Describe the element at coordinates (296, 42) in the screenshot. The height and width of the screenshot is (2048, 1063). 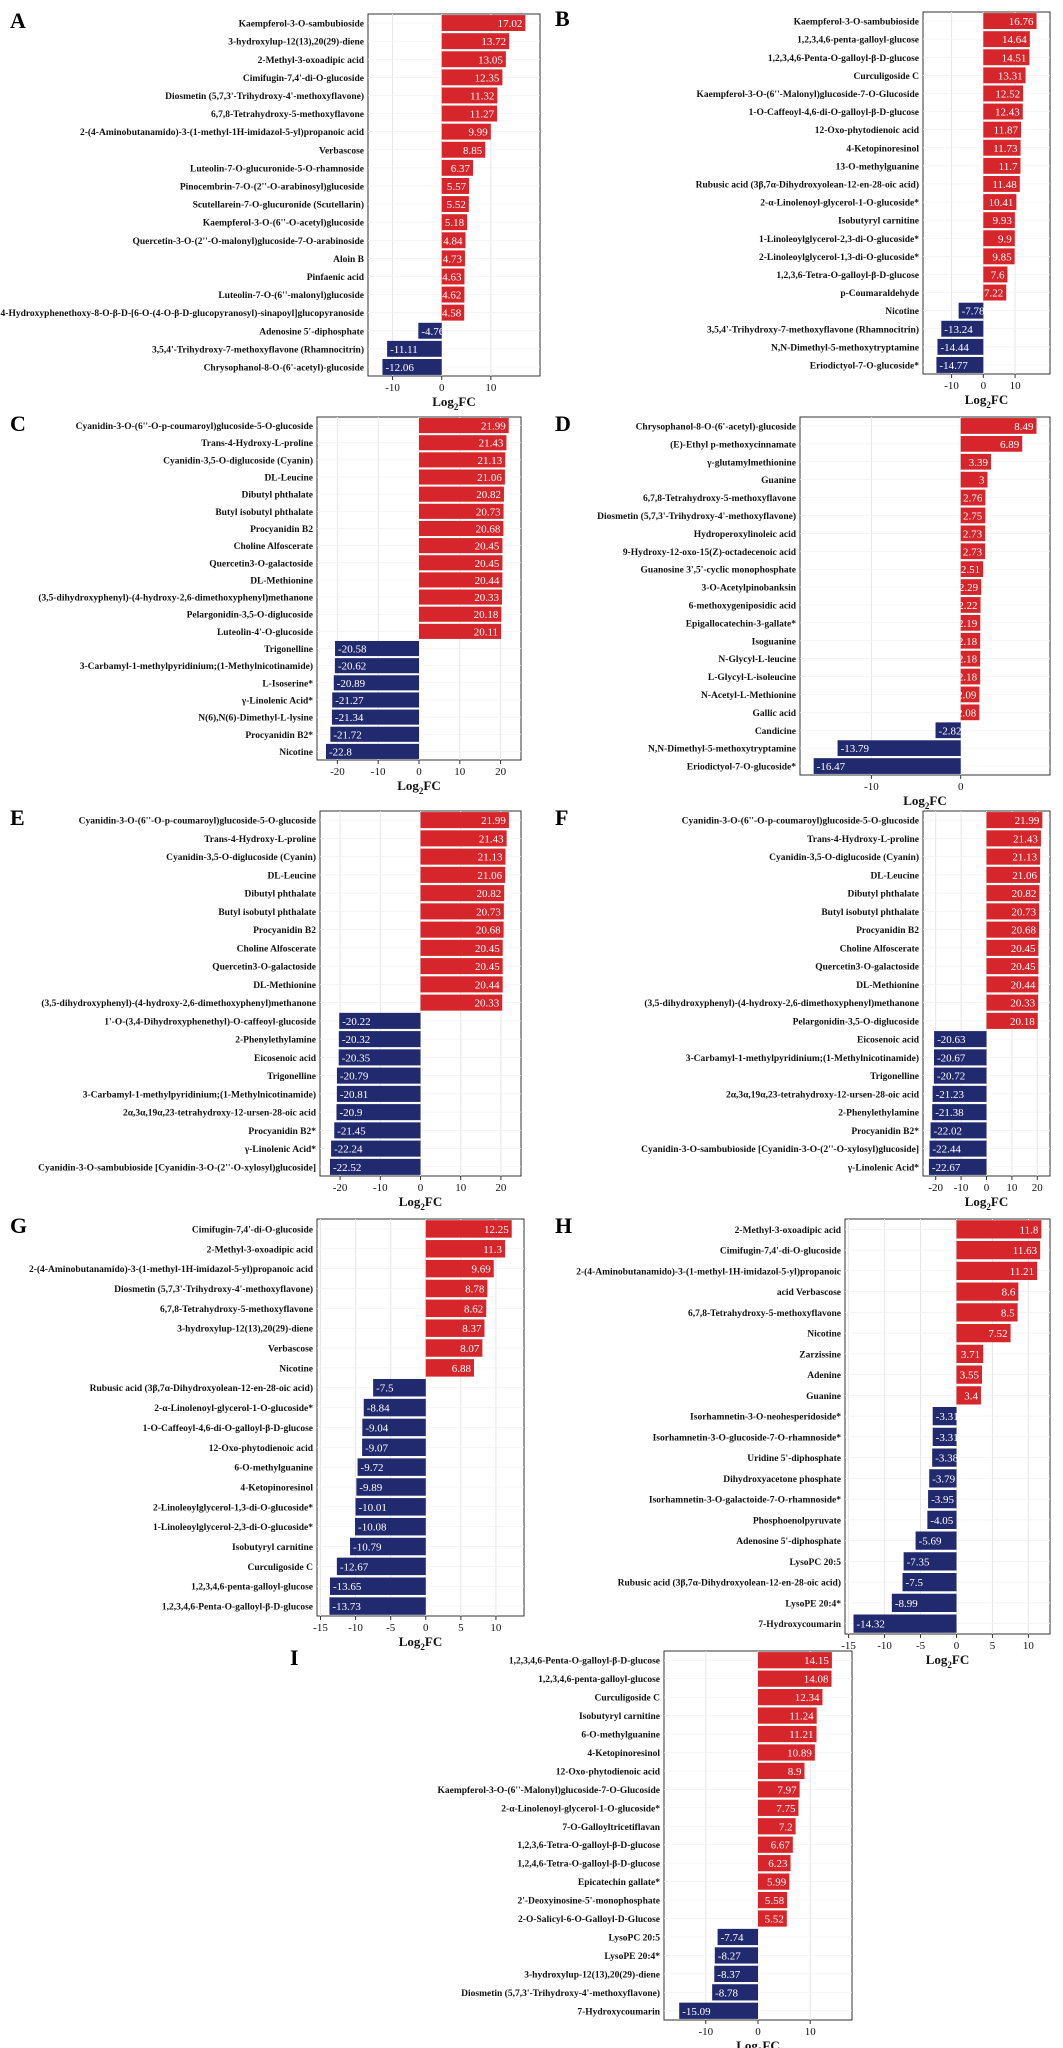
I see `panel-a-category-label: 3-hydroxylup-12(13),20(29)-diene` at that location.